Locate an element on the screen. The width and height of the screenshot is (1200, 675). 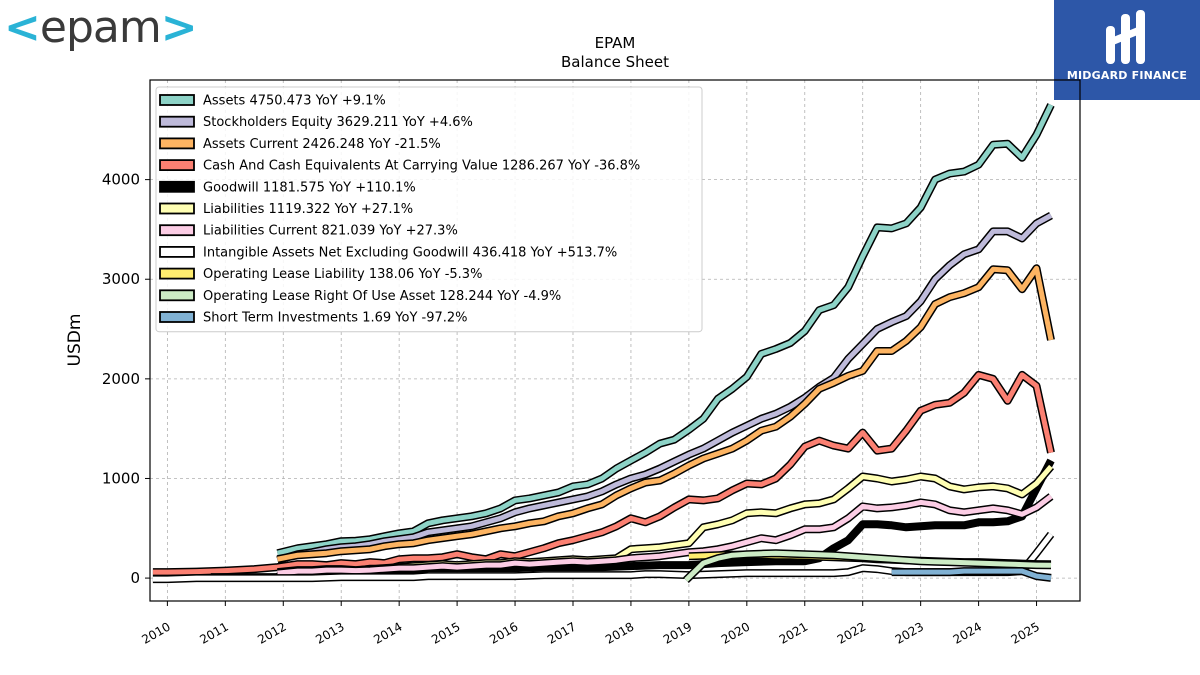
x-tick-label: 2023 is located at coordinates (909, 632).